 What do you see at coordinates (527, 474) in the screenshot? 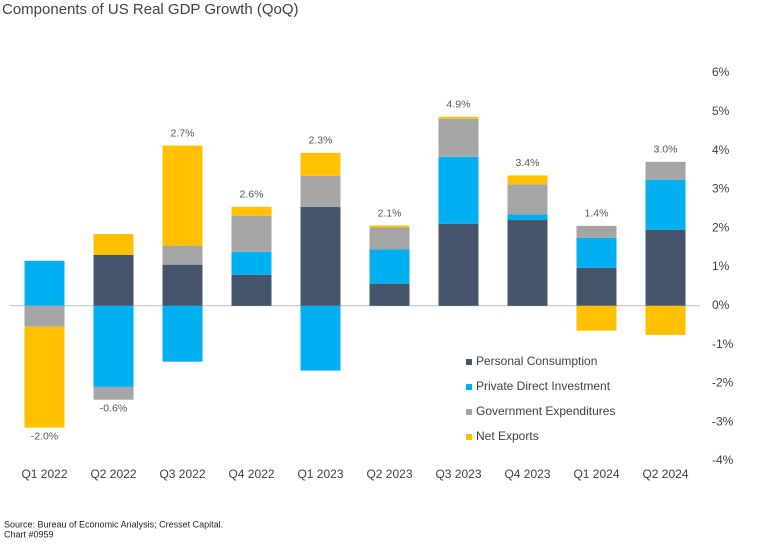
I see `x-tick-label: Q4 2023` at bounding box center [527, 474].